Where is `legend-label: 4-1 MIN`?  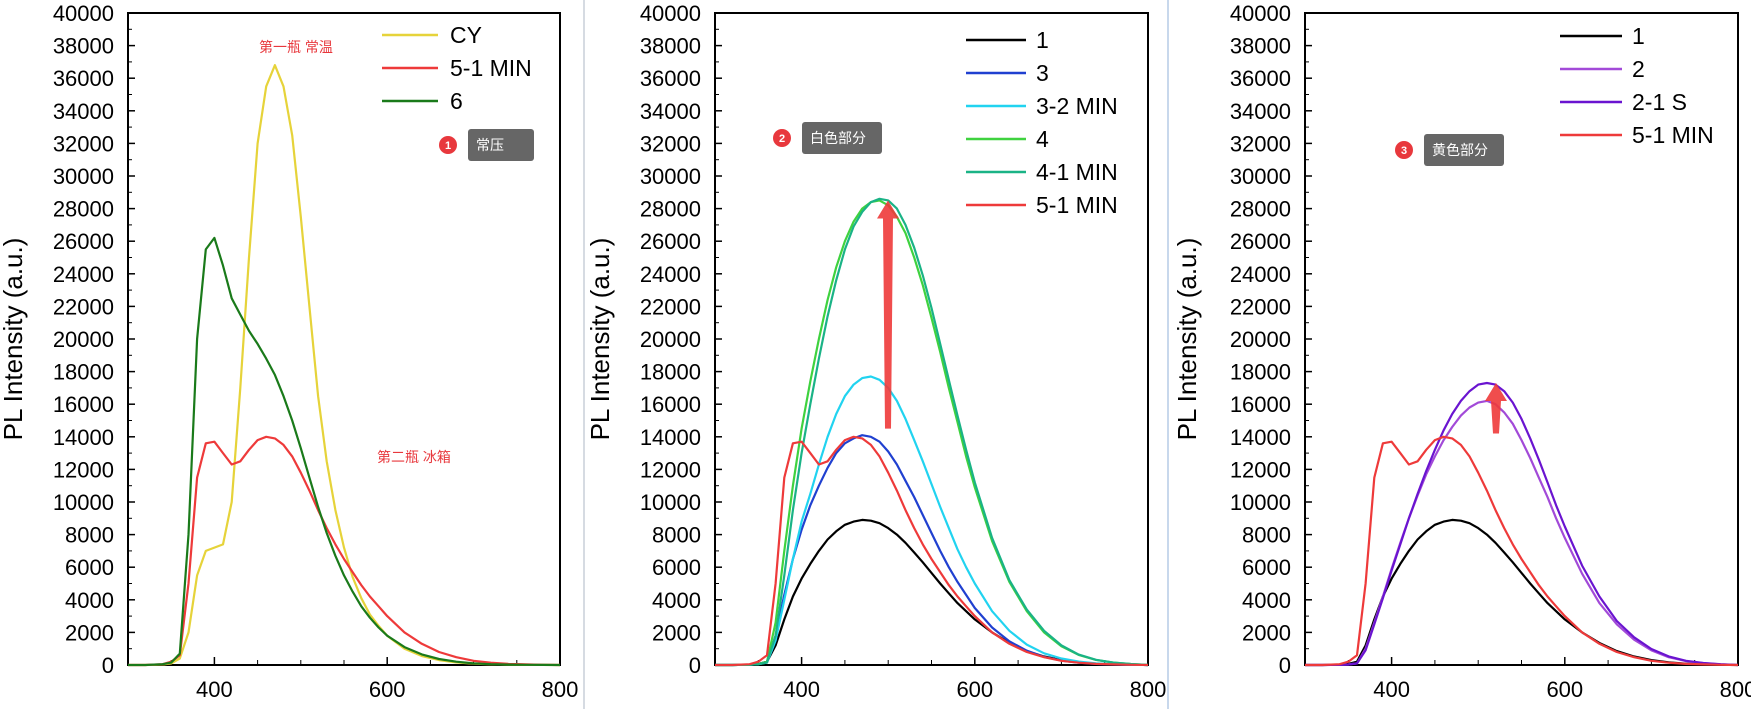
legend-label: 4-1 MIN is located at coordinates (1077, 172).